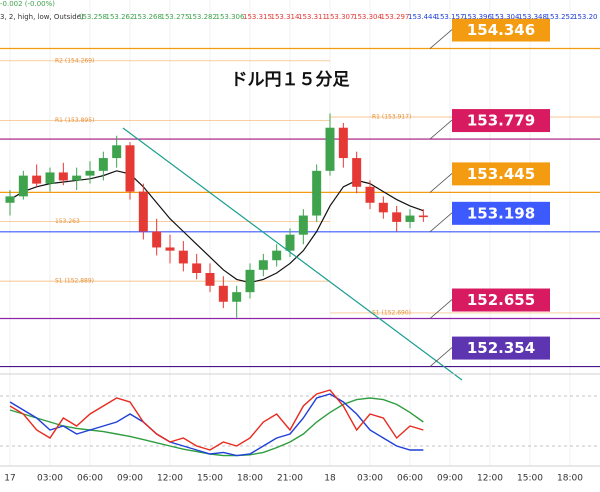 The height and width of the screenshot is (492, 600). Describe the element at coordinates (257, 17) in the screenshot. I see `header-value: 153.315` at that location.